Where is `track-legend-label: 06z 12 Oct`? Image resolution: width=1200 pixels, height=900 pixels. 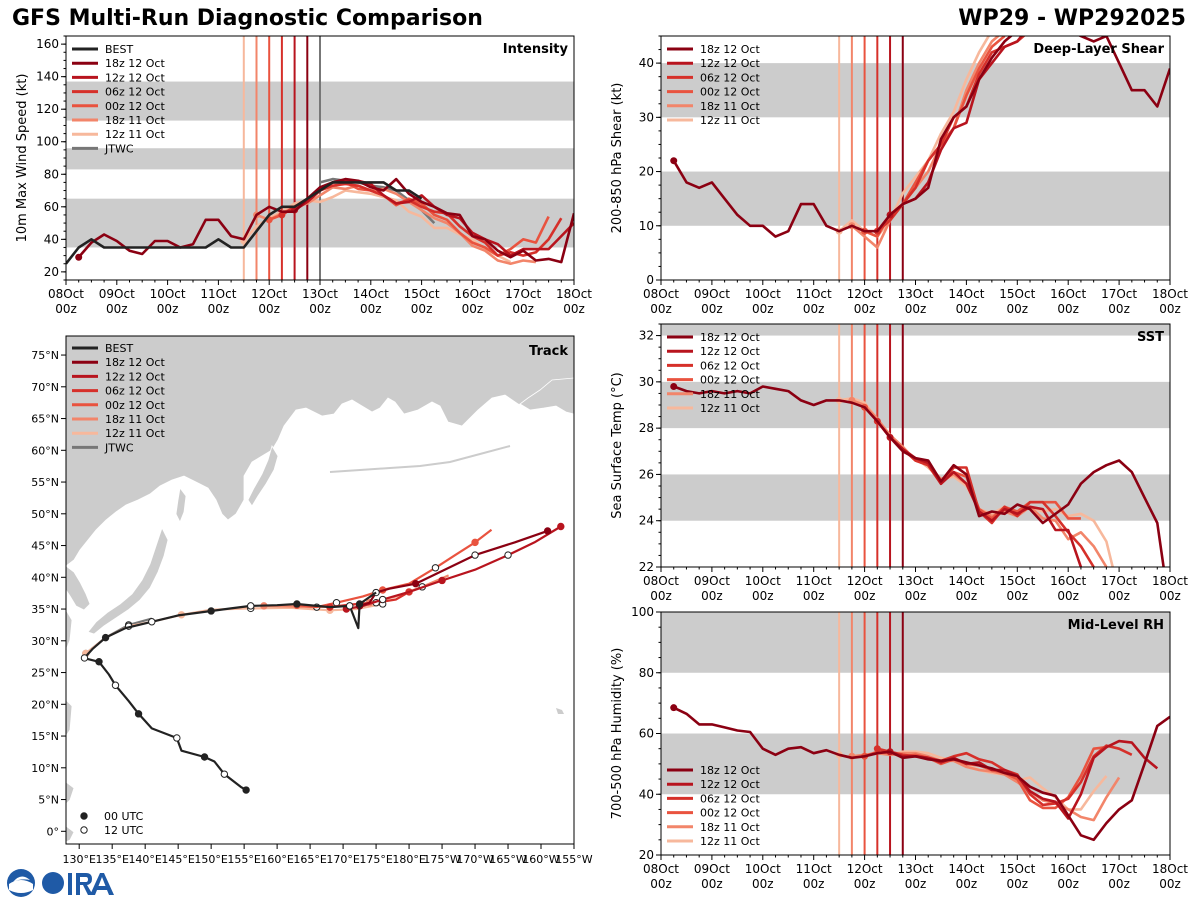
track-legend-label: 06z 12 Oct is located at coordinates (135, 391).